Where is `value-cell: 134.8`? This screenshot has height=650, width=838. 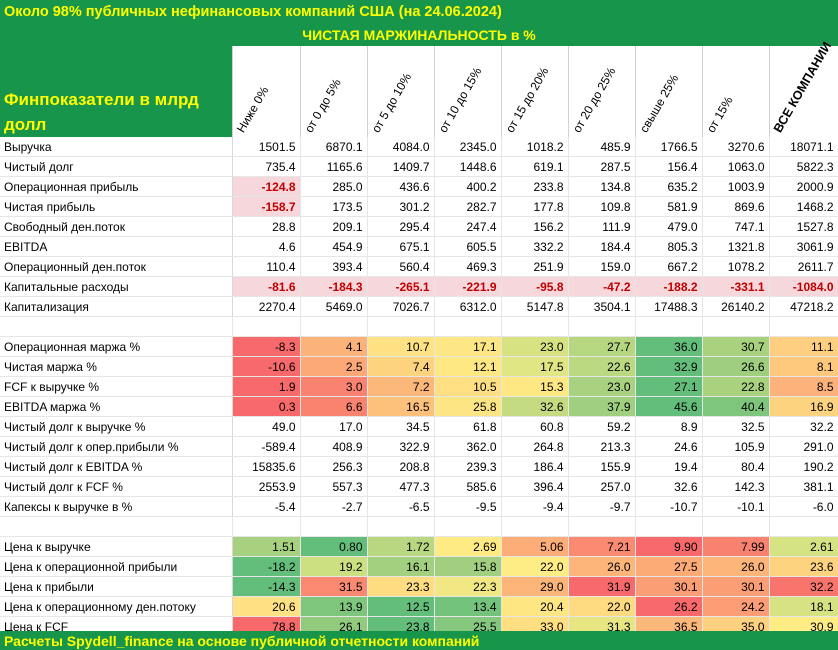 value-cell: 134.8 is located at coordinates (602, 186).